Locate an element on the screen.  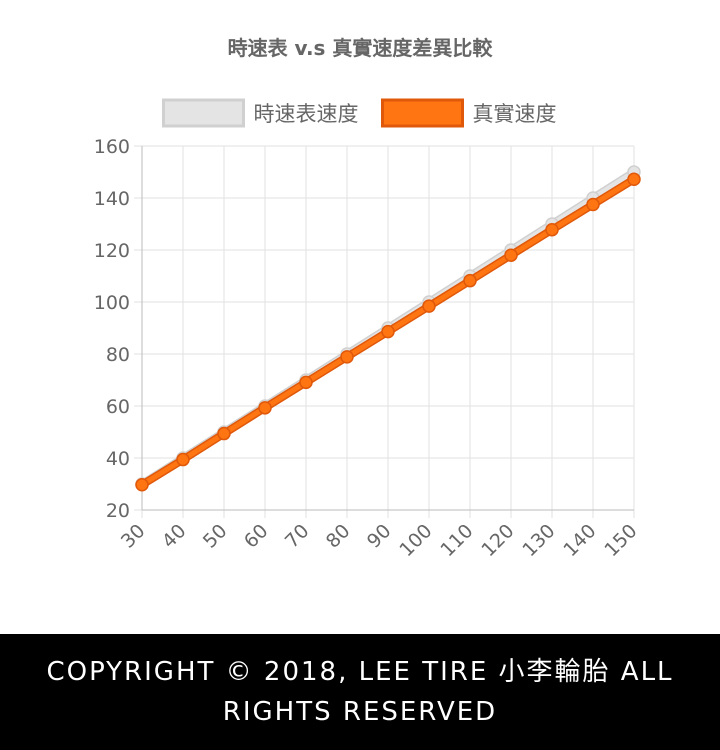
x-tick-label: 140 is located at coordinates (579, 540).